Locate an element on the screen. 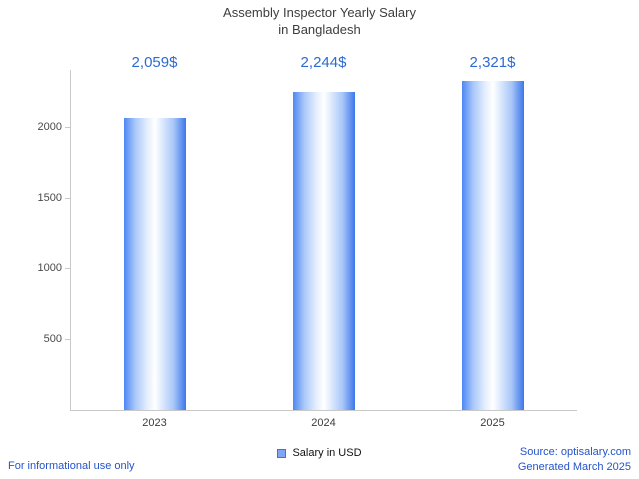 The image size is (639, 479). x-tick-label: 2025 is located at coordinates (492, 423).